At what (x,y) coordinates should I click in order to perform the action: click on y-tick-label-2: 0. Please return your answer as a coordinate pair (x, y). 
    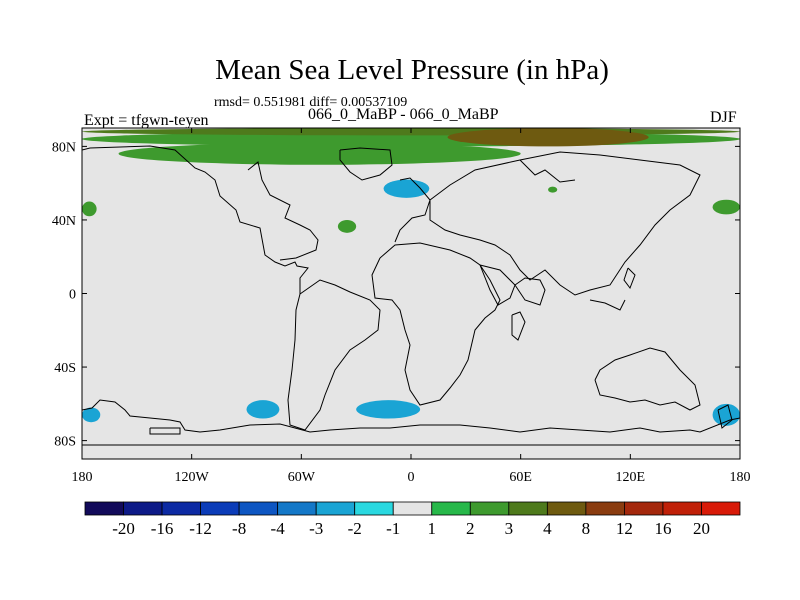
    Looking at the image, I should click on (72, 295).